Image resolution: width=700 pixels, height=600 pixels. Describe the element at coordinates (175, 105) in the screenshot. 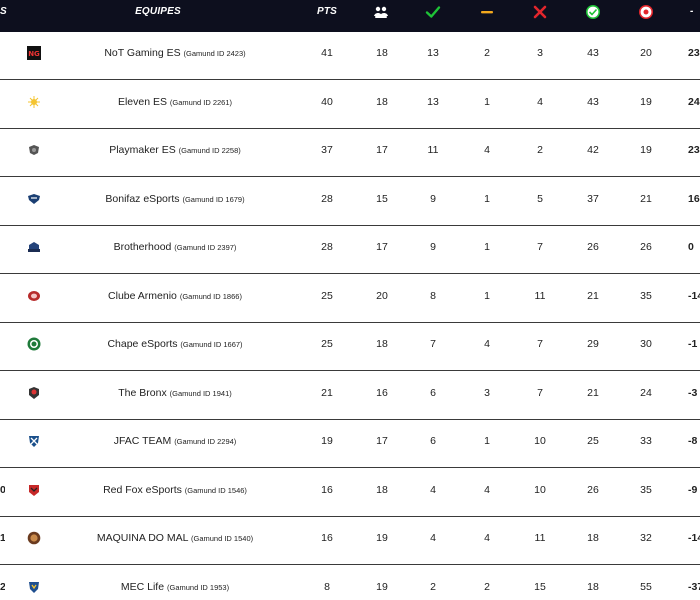

I see `team-name: Eleven ES (Gamund ID 2261)` at that location.